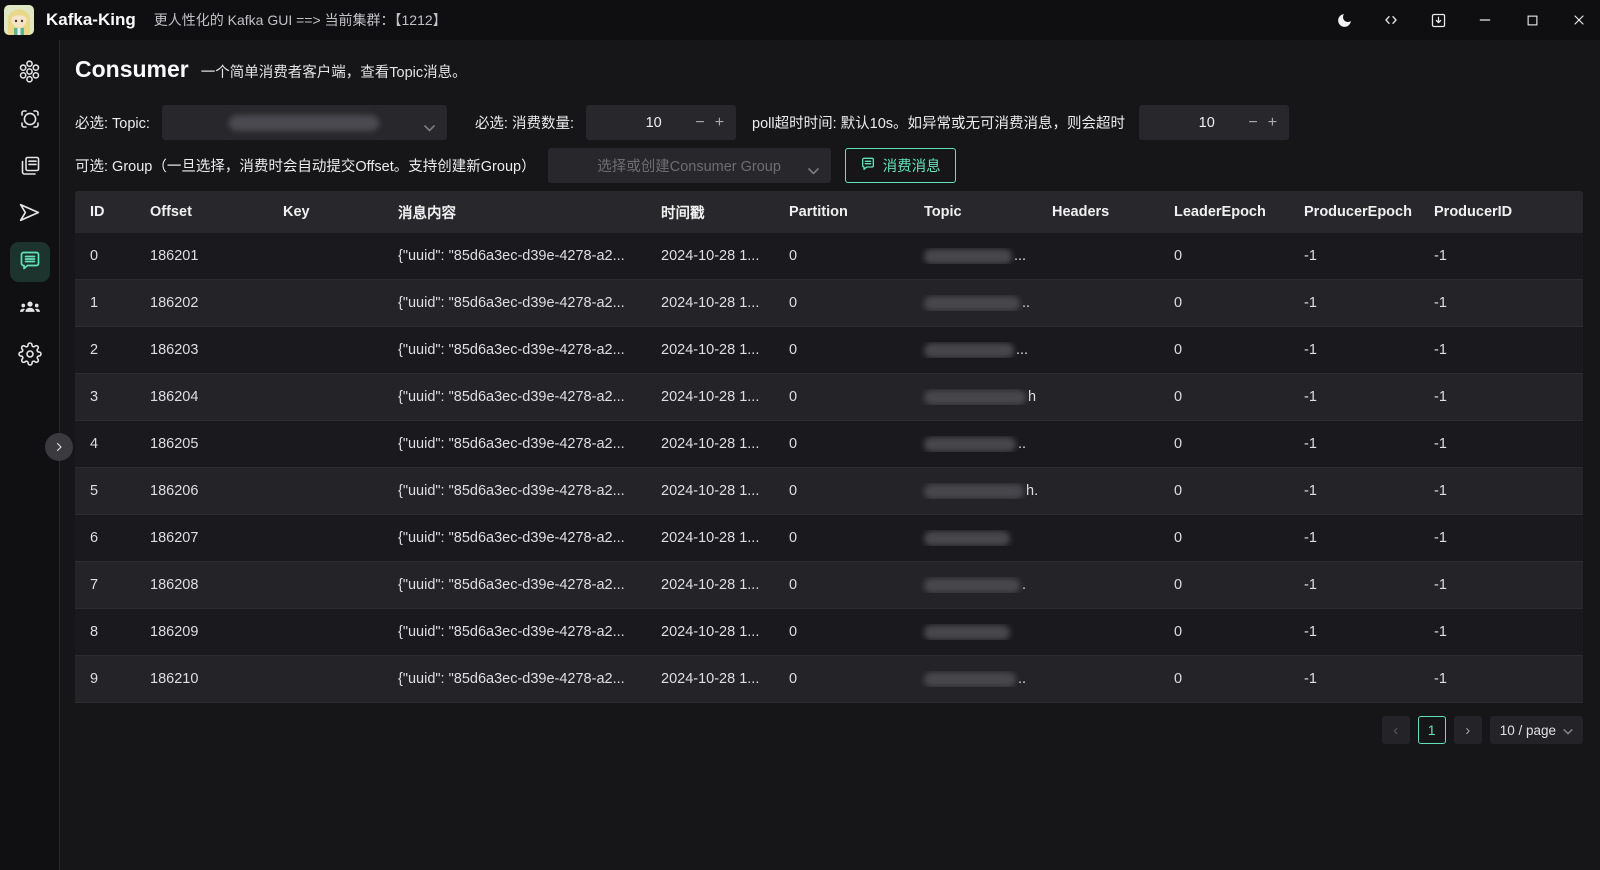  I want to click on sidebar-item-cluster, so click(30, 74).